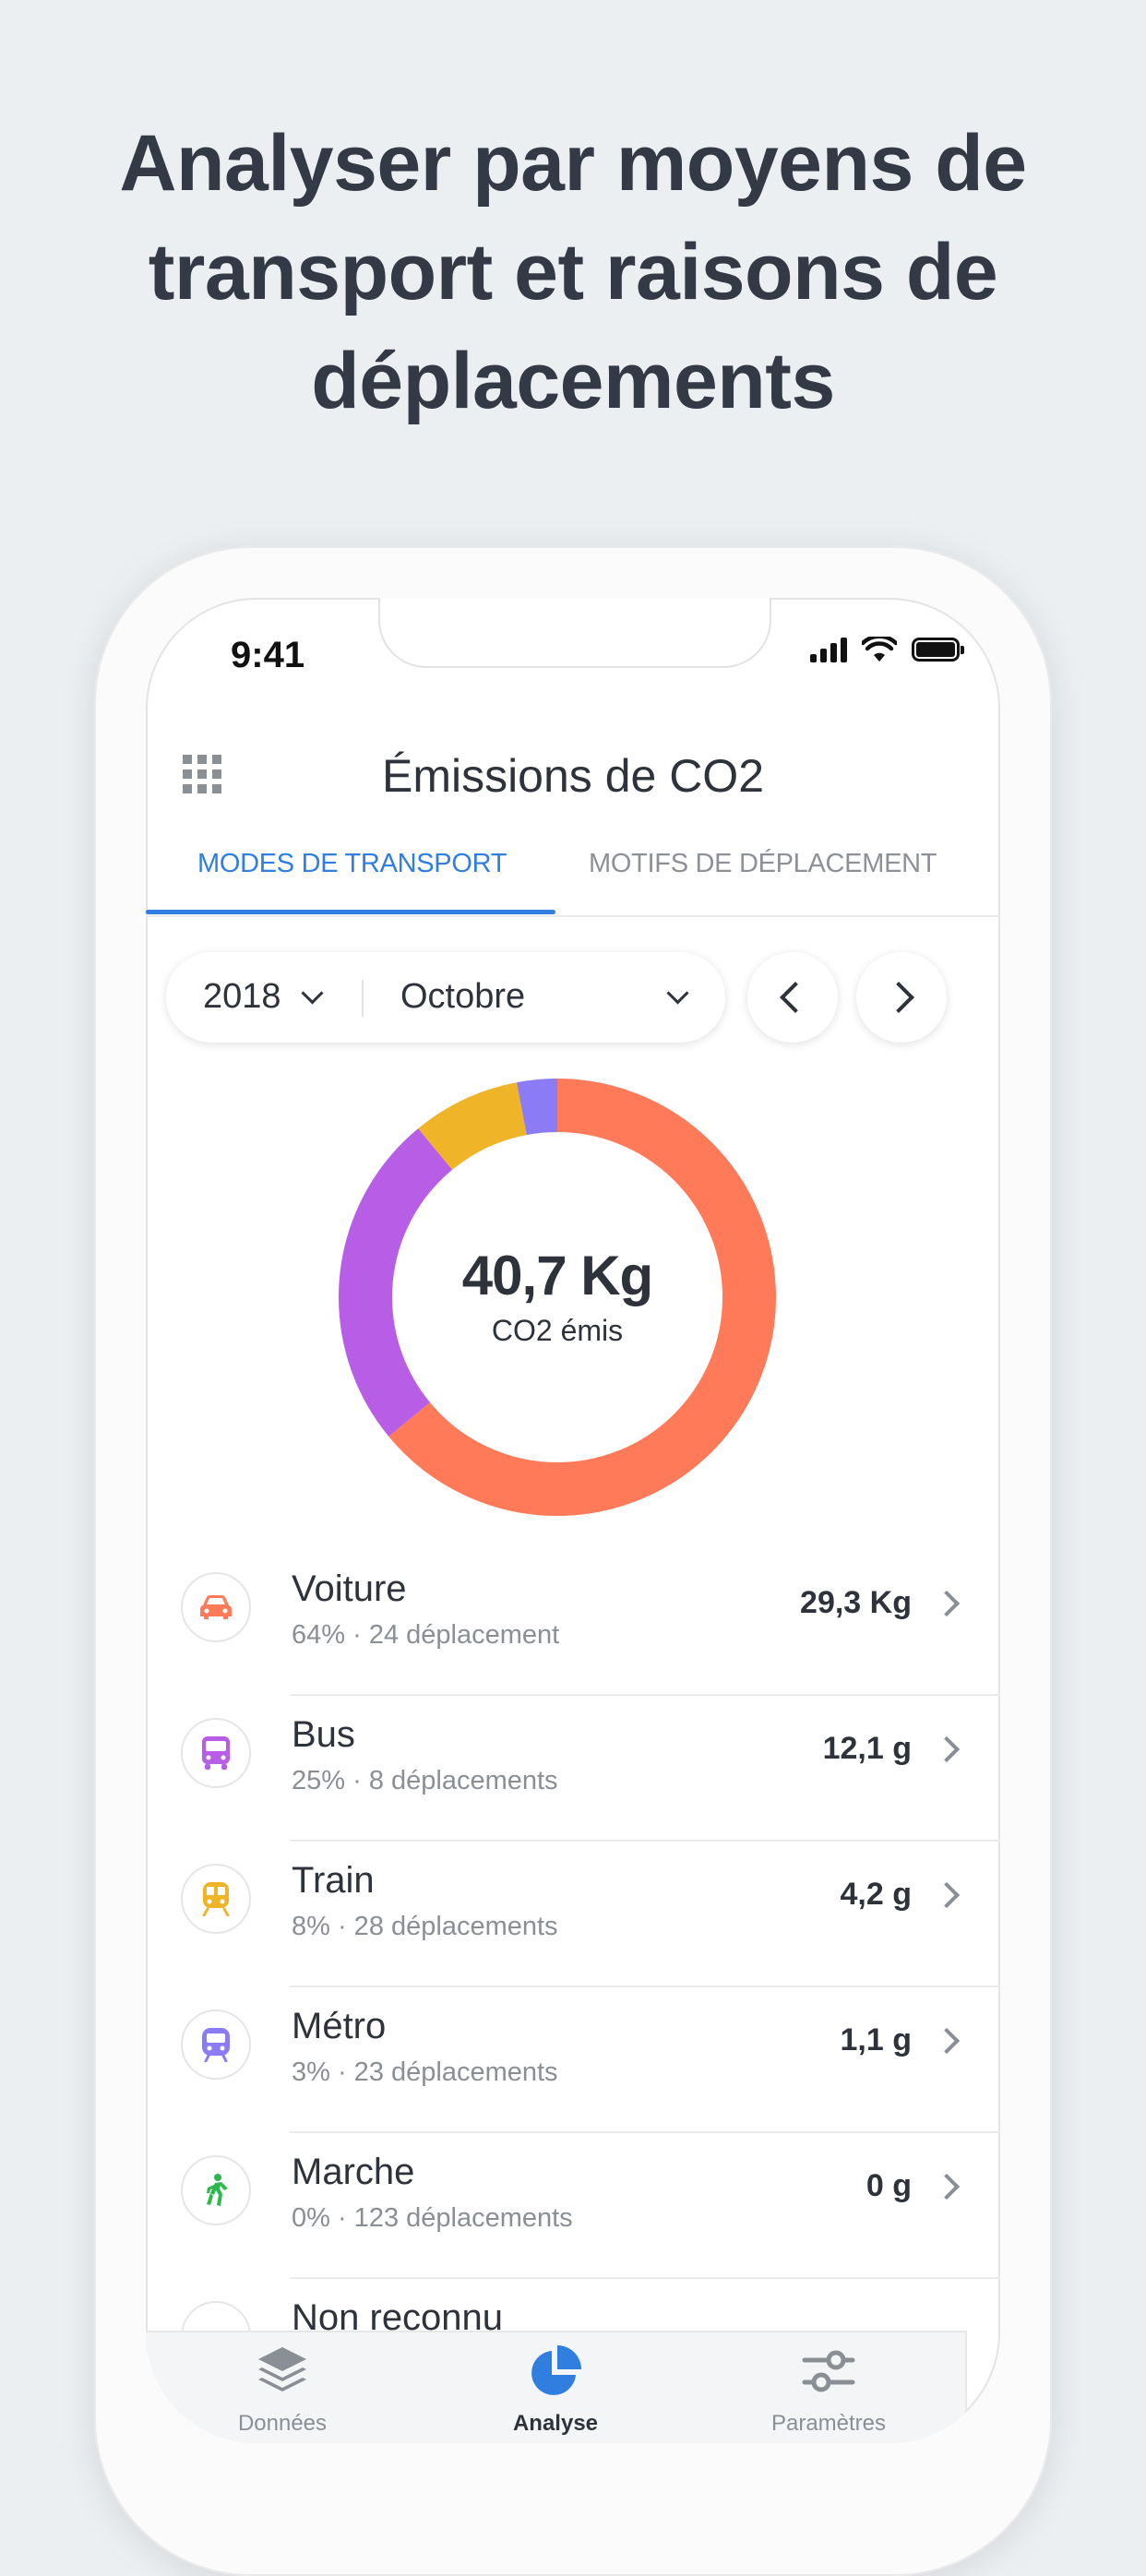 The image size is (1146, 2576). What do you see at coordinates (350, 1588) in the screenshot?
I see `mode-name: Voiture` at bounding box center [350, 1588].